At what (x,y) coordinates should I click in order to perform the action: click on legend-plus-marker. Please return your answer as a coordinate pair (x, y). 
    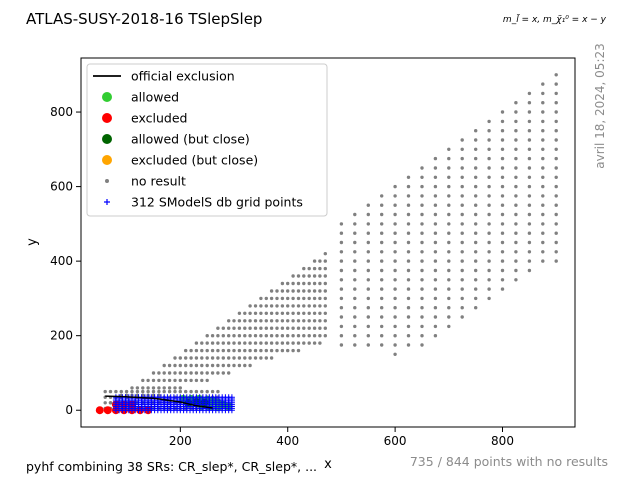
    Looking at the image, I should click on (107, 202).